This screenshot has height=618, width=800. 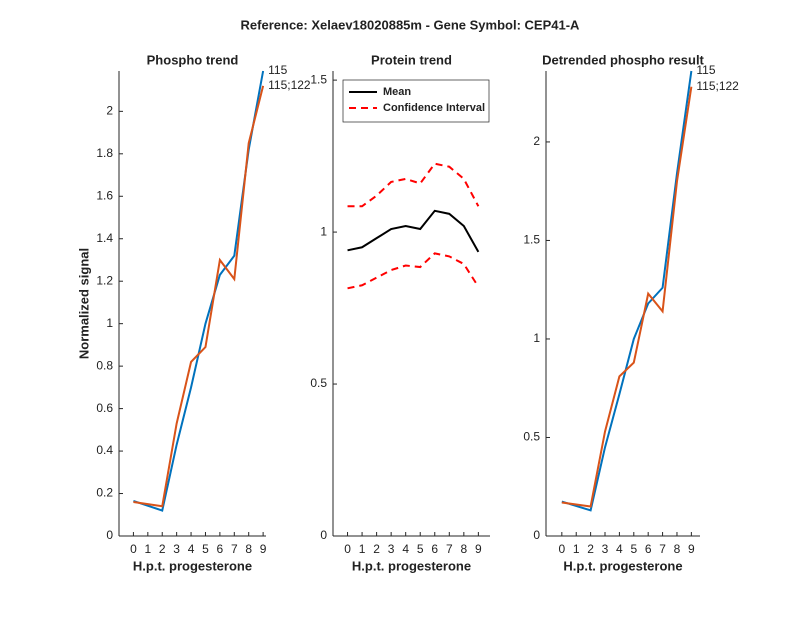 I want to click on legend-label: Mean, so click(x=397, y=92).